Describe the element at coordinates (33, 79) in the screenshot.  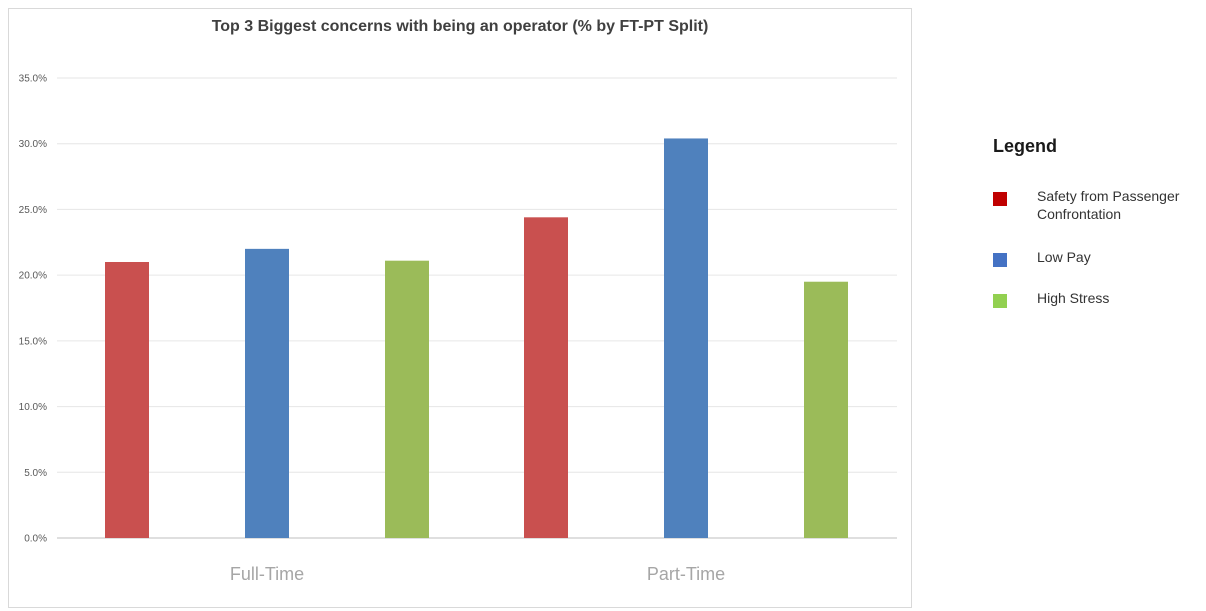
I see `y-tick-label: 35.0%` at that location.